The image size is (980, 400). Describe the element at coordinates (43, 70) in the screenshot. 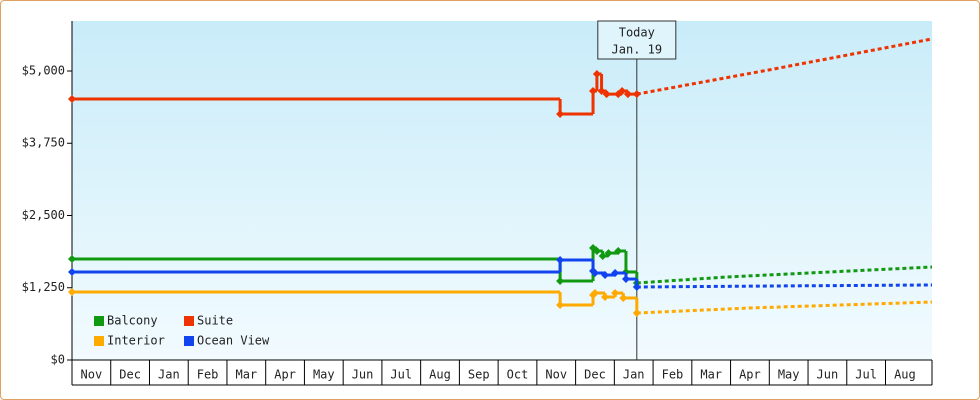

I see `y-tick-label: $5,000` at that location.